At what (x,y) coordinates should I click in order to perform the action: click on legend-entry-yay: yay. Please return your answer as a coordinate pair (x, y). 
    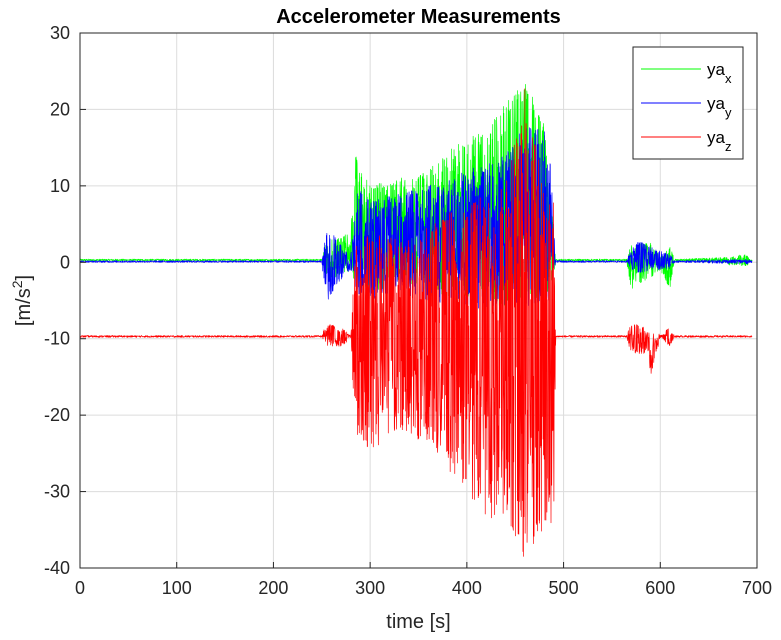
    Looking at the image, I should click on (686, 107).